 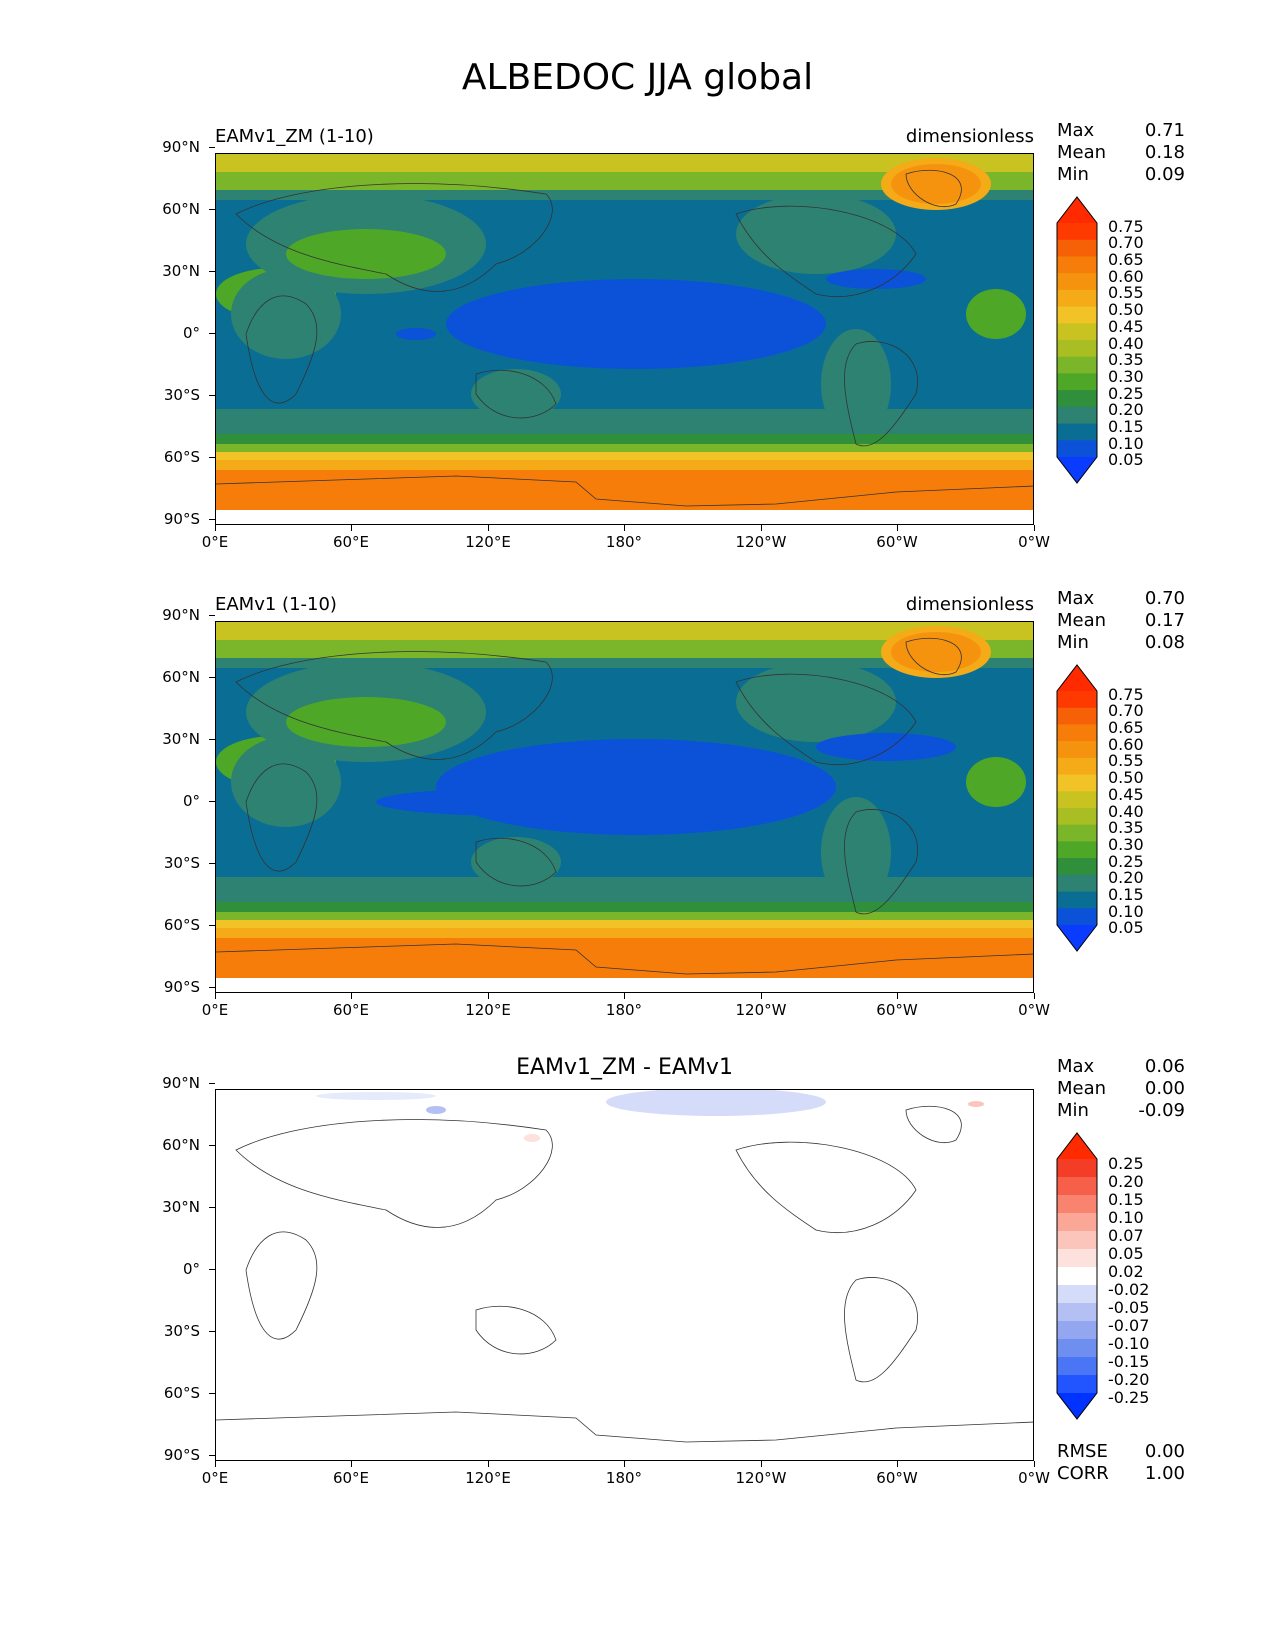 I want to click on difference-map, so click(x=624, y=1275).